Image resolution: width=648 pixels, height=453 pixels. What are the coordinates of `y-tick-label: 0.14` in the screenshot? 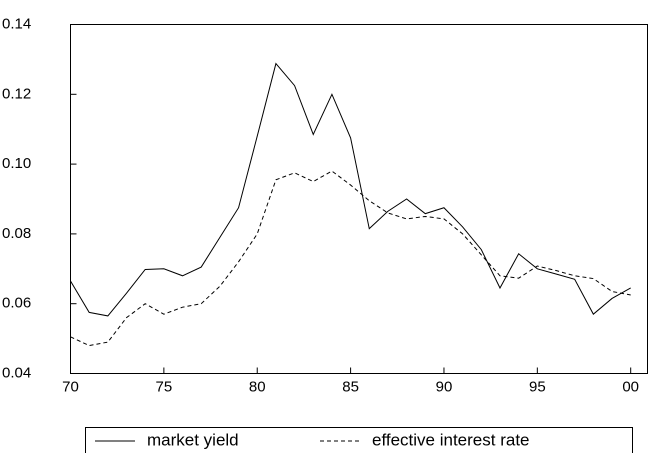 It's located at (16, 23).